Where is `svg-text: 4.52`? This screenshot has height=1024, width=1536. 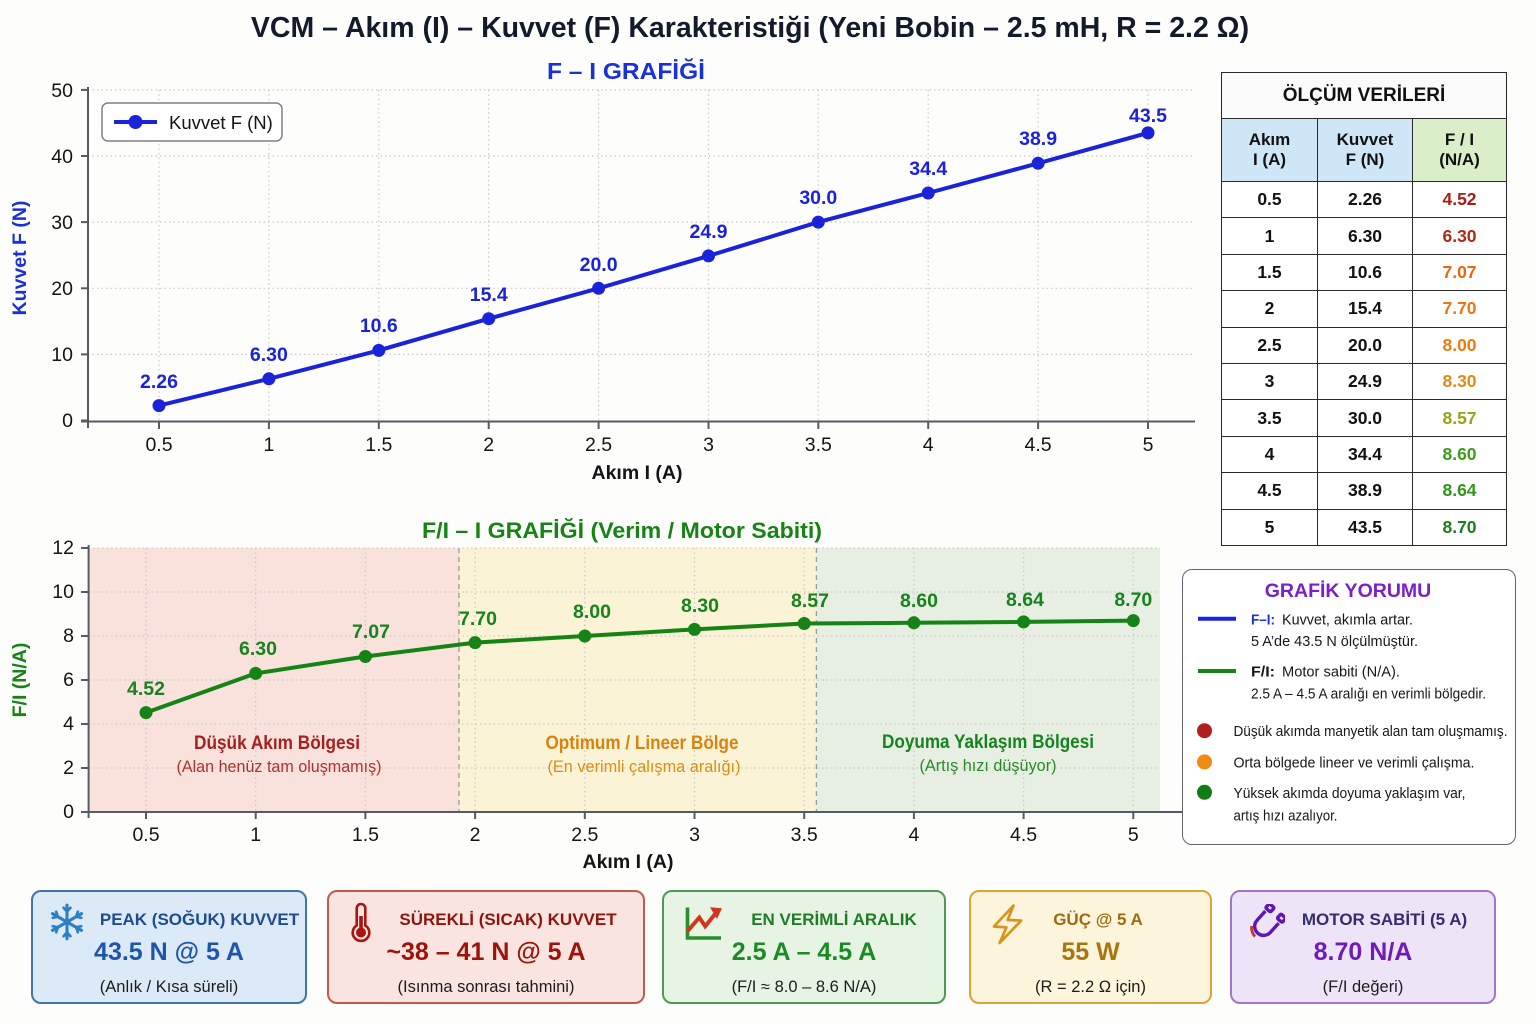 svg-text: 4.52 is located at coordinates (146, 689).